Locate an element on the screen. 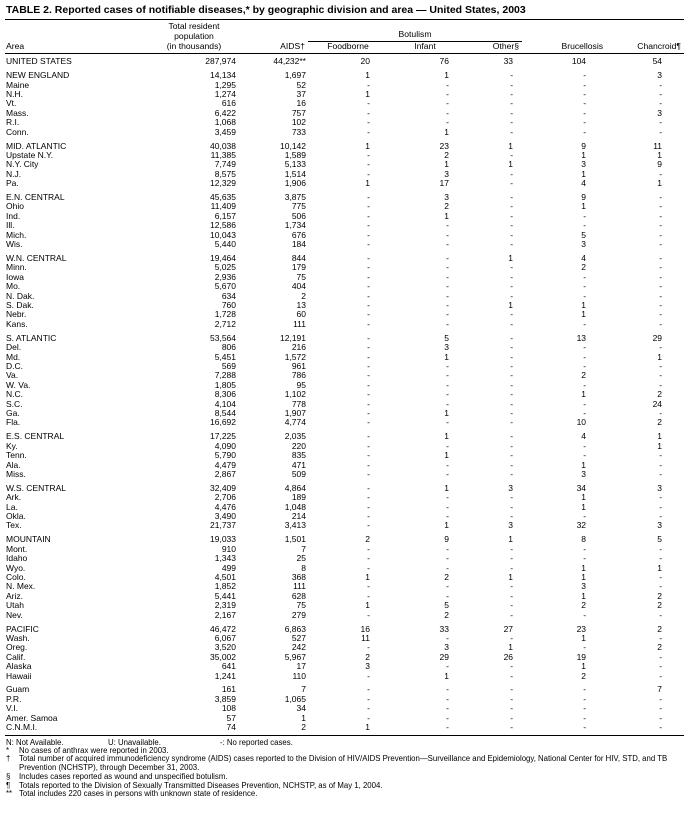 Image resolution: width=689 pixels, height=815 pixels. area-cell: Wis. is located at coordinates (14, 245).